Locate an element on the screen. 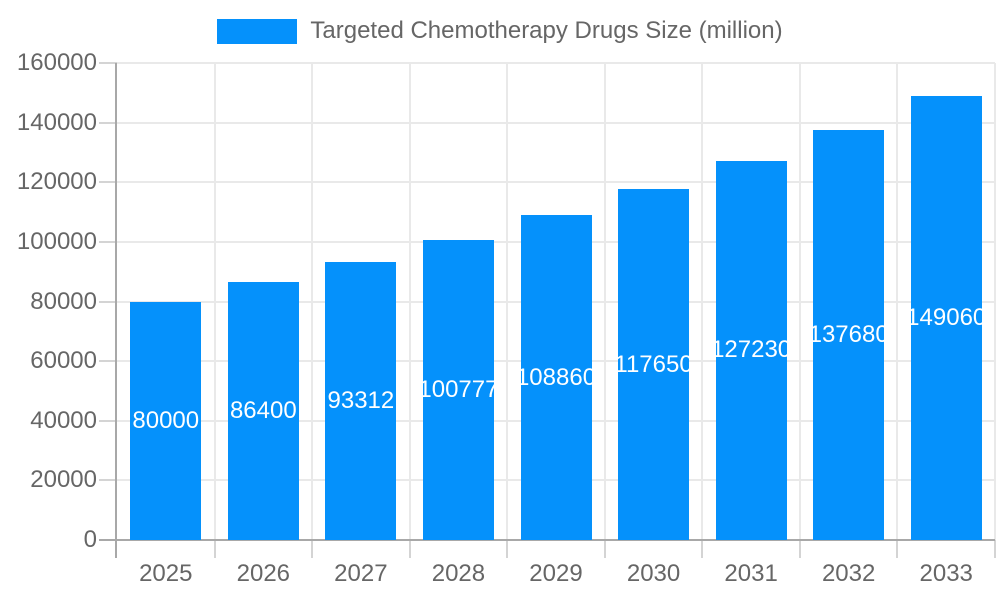 This screenshot has height=600, width=1000. y-tick-label: 160000 is located at coordinates (56, 62).